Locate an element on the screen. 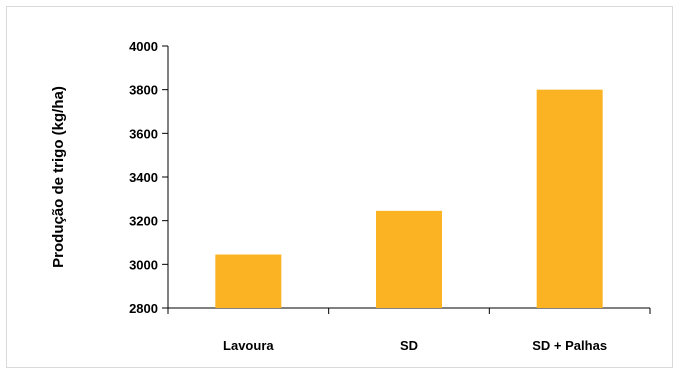  y-axis: 2800 3000 3200 3400 3600 3800 4000 is located at coordinates (149, 177).